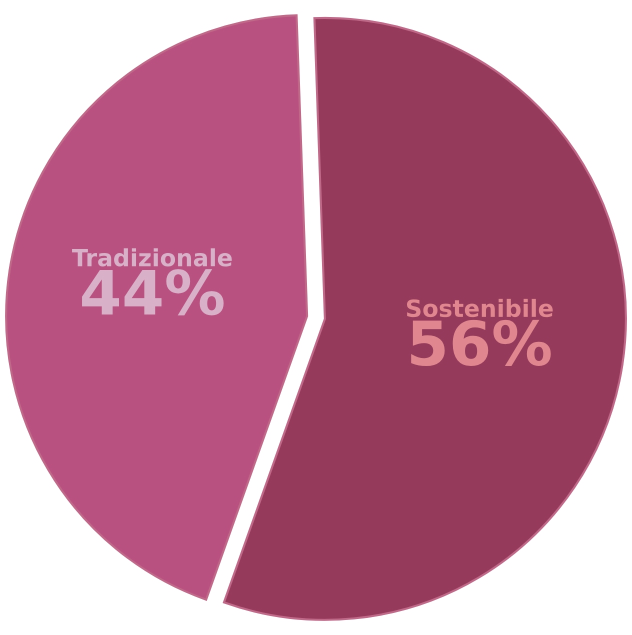  What do you see at coordinates (153, 292) in the screenshot?
I see `data-label: 44%` at bounding box center [153, 292].